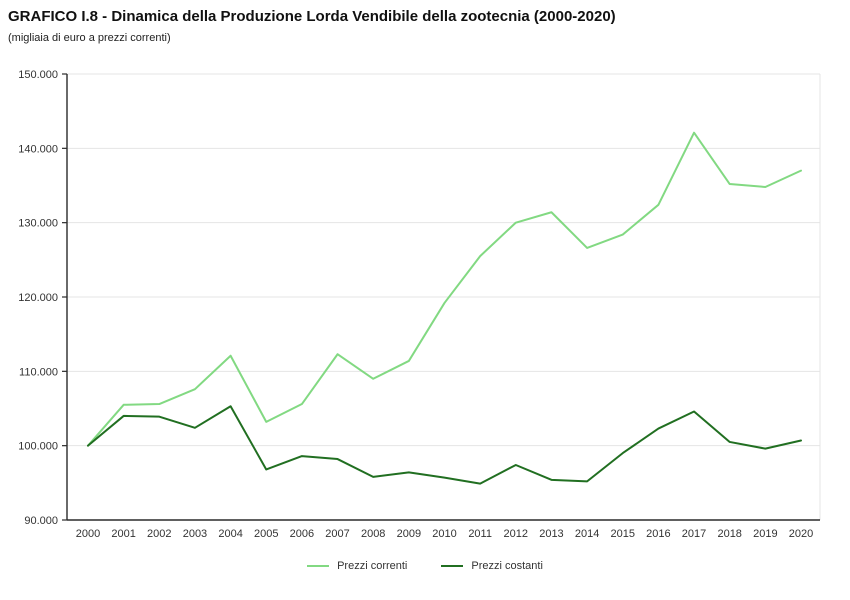 This screenshot has height=600, width=850. I want to click on x-axis-label: 2017, so click(694, 534).